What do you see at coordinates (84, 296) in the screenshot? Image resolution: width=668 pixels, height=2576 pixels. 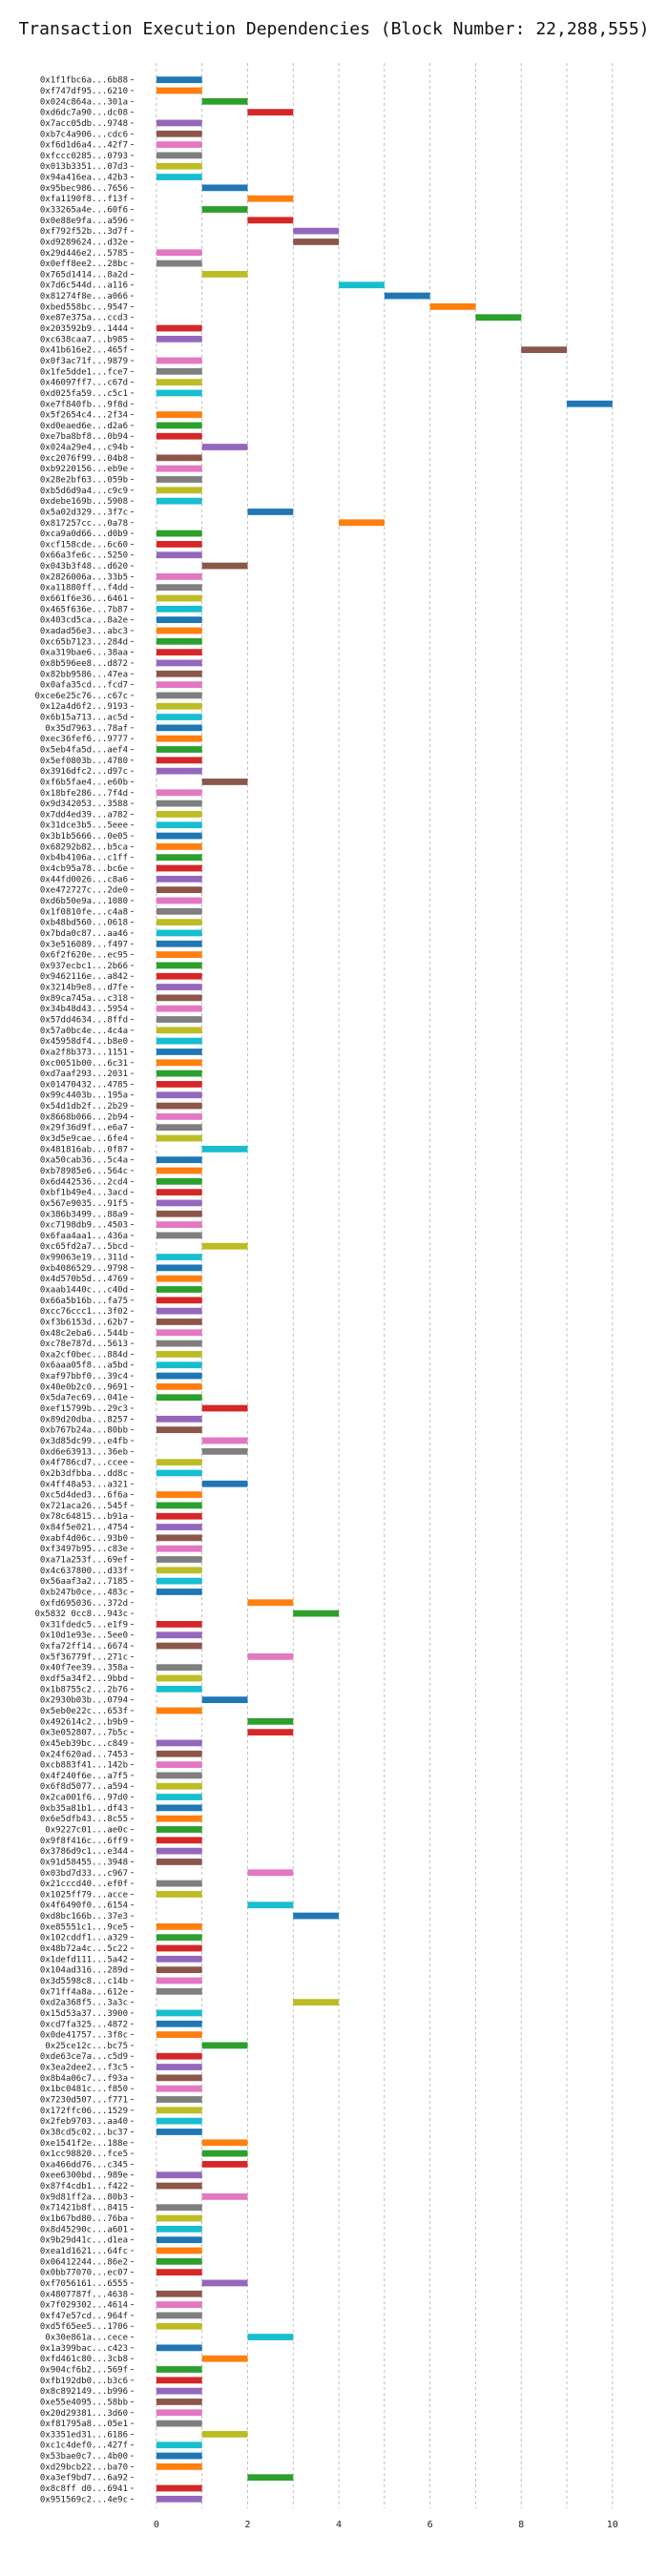 I see `y-tick-label: 0x81274f8e...a066` at bounding box center [84, 296].